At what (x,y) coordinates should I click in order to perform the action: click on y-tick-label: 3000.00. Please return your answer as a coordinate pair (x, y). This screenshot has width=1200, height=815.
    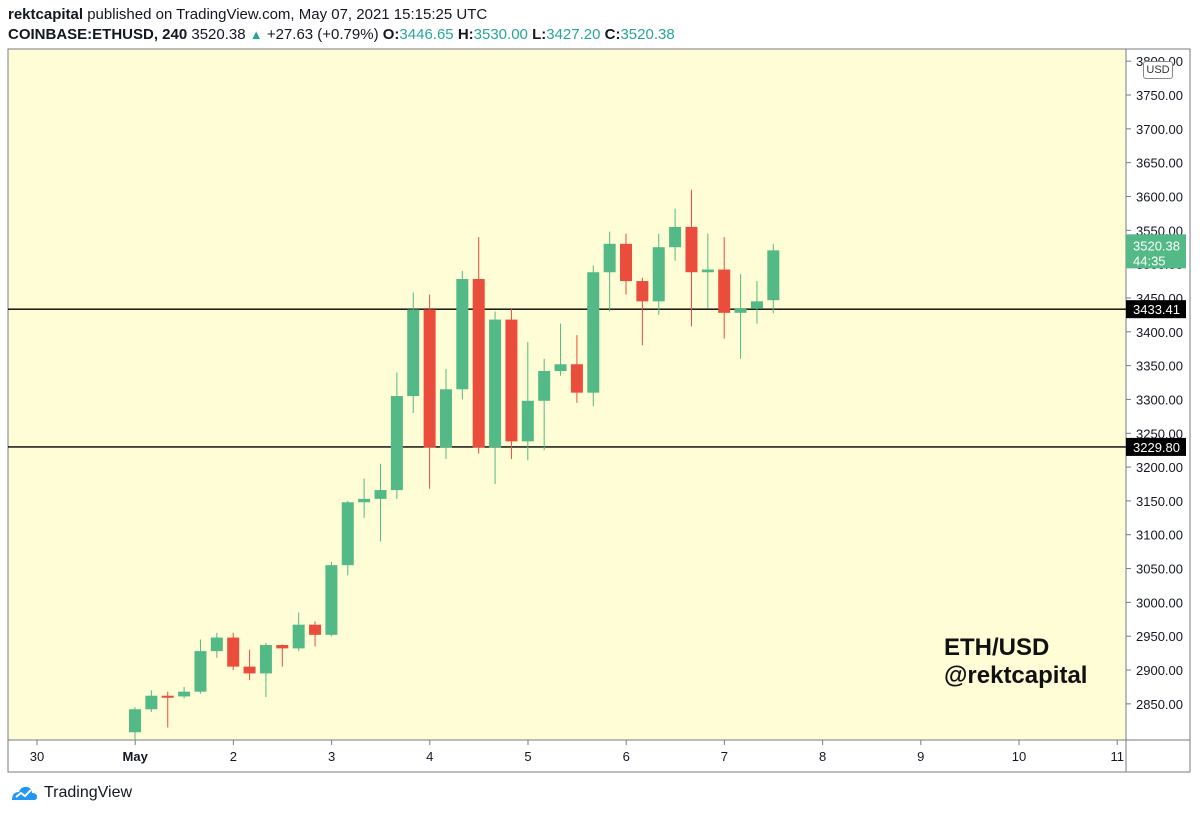
    Looking at the image, I should click on (1159, 602).